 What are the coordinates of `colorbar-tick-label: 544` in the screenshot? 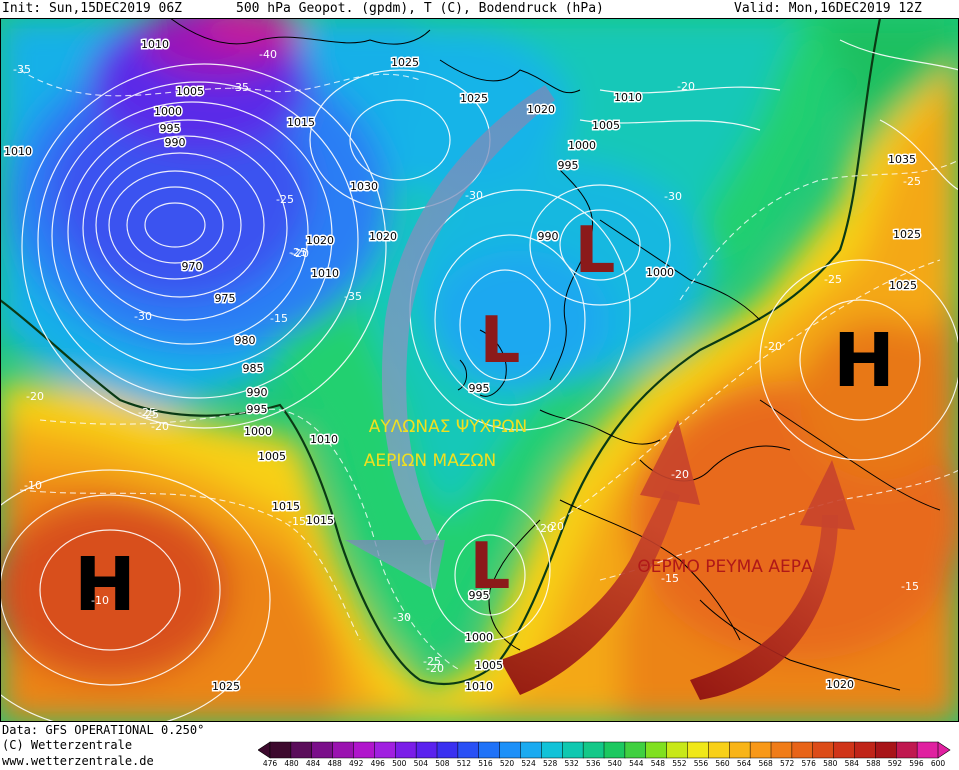 It's located at (636, 763).